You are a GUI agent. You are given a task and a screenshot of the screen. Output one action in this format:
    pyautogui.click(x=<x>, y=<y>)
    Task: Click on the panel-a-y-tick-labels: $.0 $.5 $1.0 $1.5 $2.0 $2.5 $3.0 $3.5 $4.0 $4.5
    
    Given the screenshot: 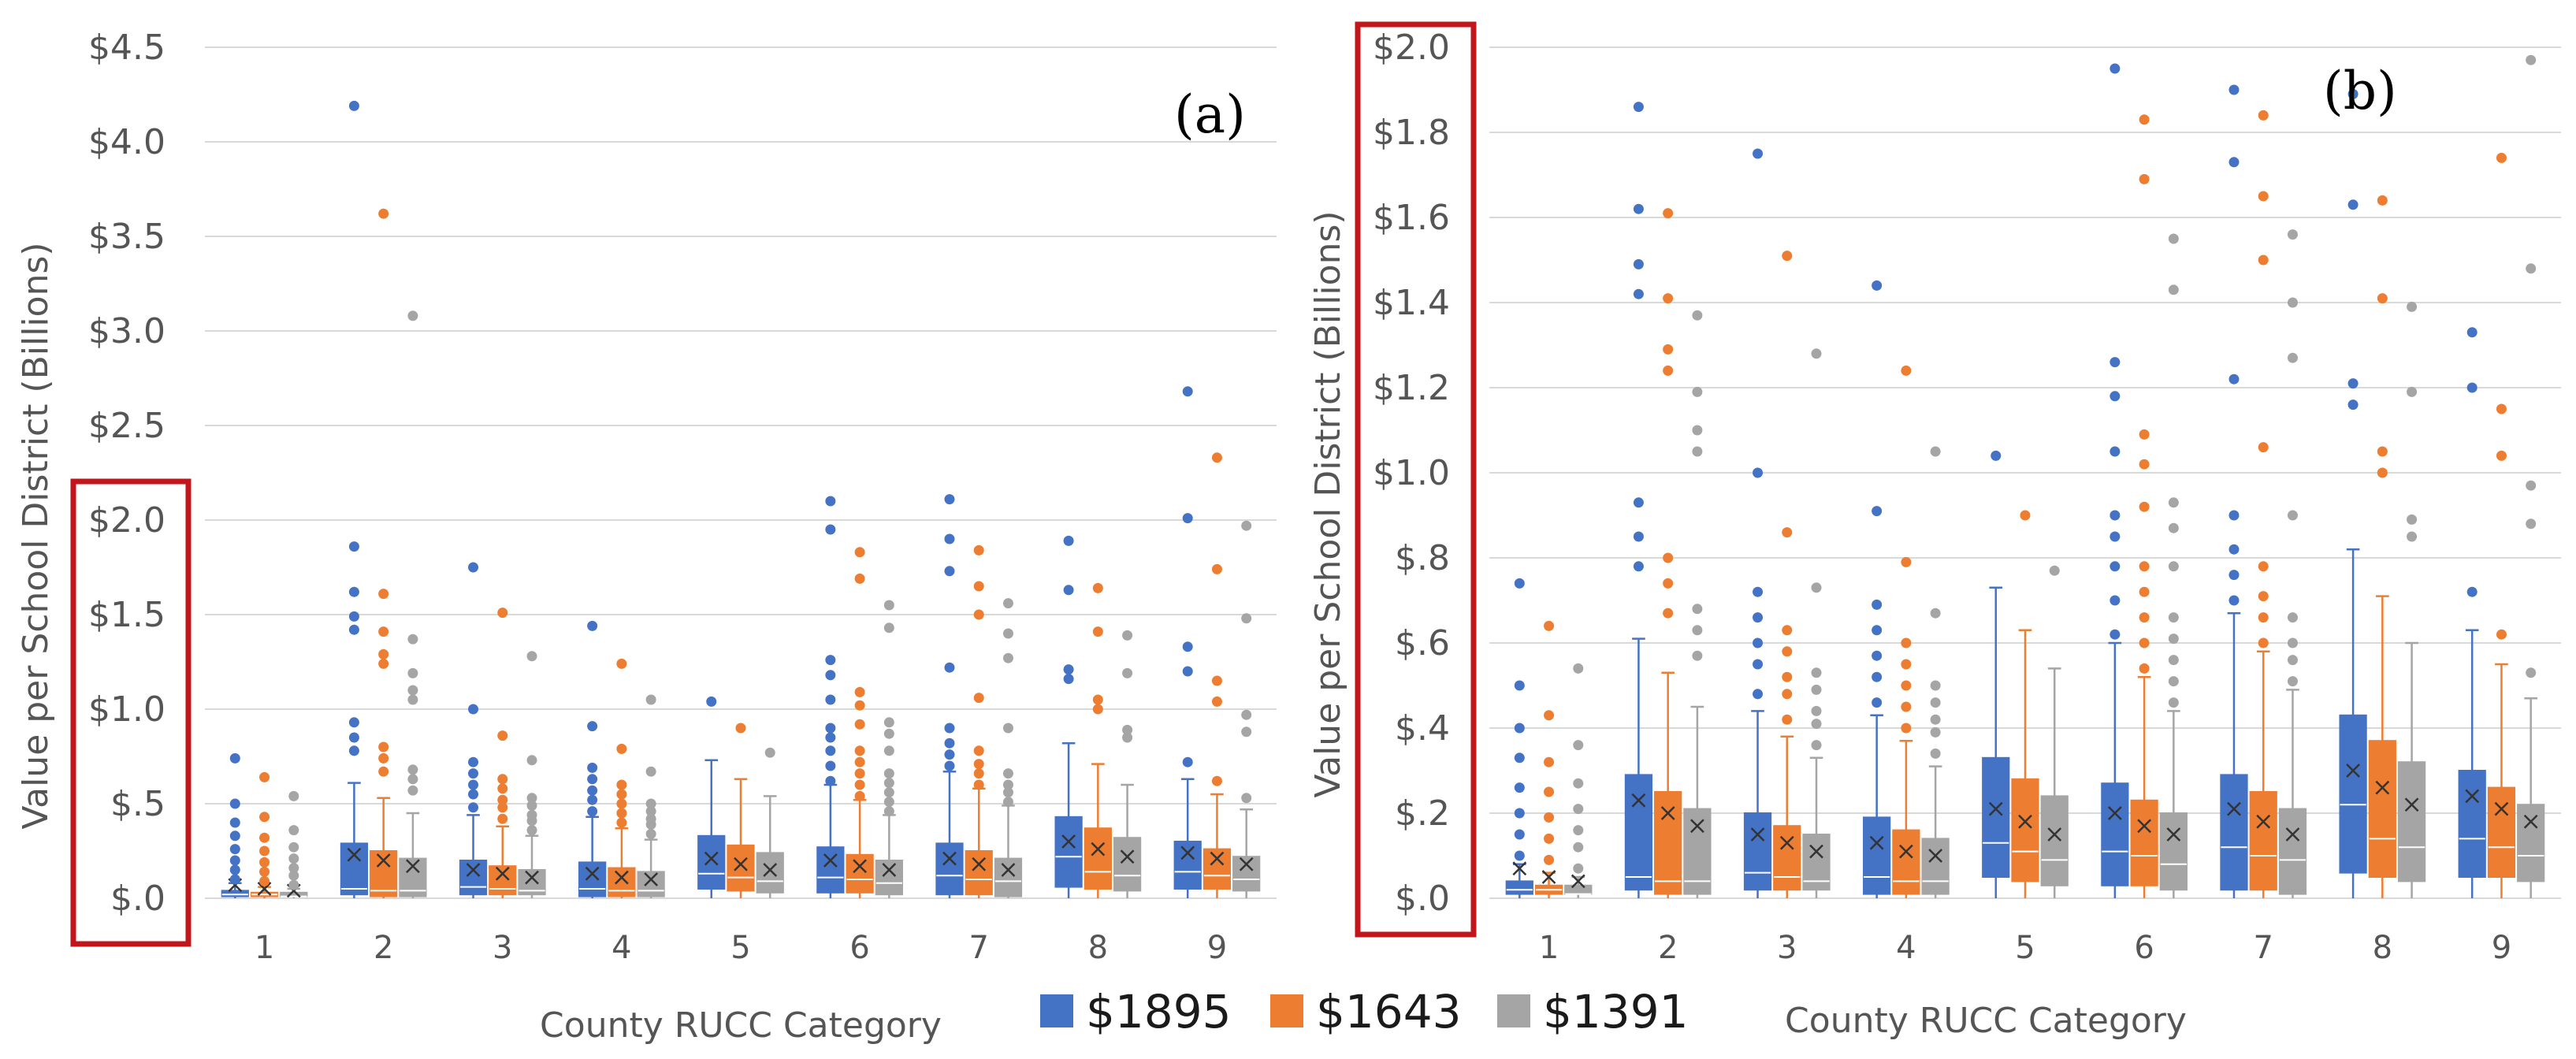 What is the action you would take?
    pyautogui.click(x=126, y=473)
    